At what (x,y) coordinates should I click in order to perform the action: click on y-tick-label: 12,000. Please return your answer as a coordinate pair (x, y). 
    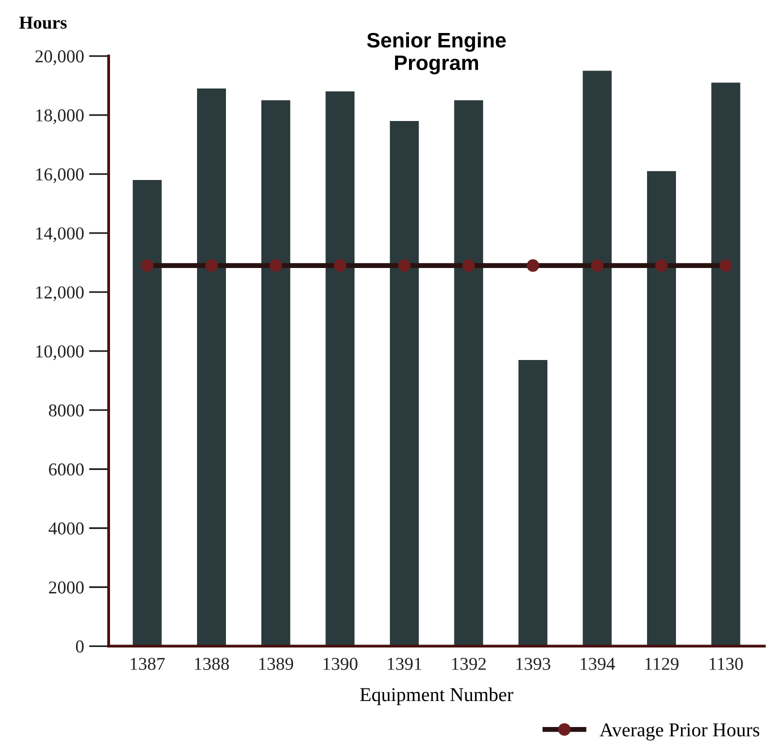
    Looking at the image, I should click on (60, 294).